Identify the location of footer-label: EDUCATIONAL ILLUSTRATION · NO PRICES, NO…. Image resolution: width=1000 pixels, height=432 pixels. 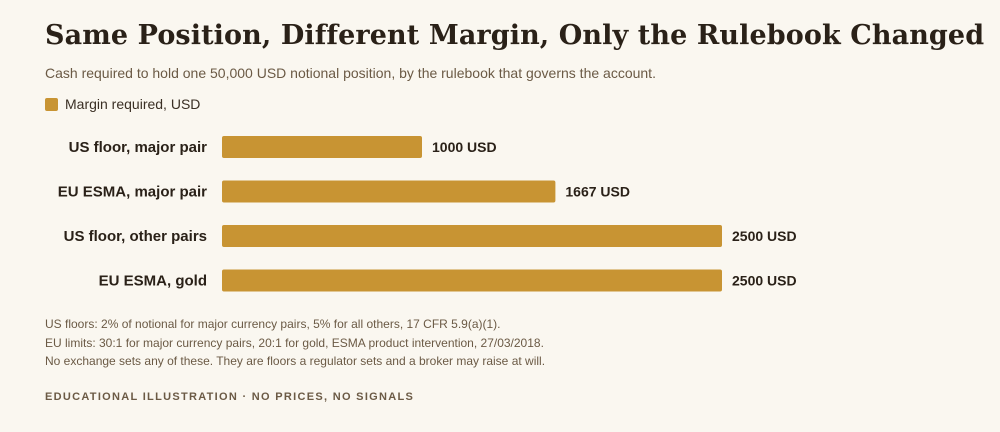
(230, 397).